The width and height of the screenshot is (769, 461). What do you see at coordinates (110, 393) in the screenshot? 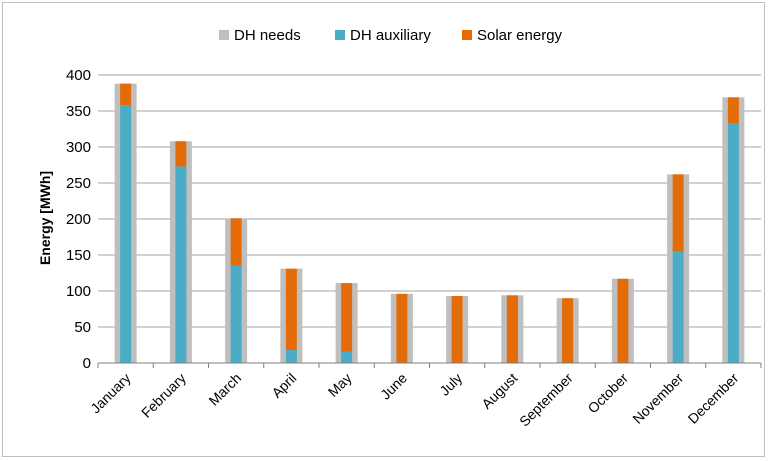
I see `x-tick-label: January` at bounding box center [110, 393].